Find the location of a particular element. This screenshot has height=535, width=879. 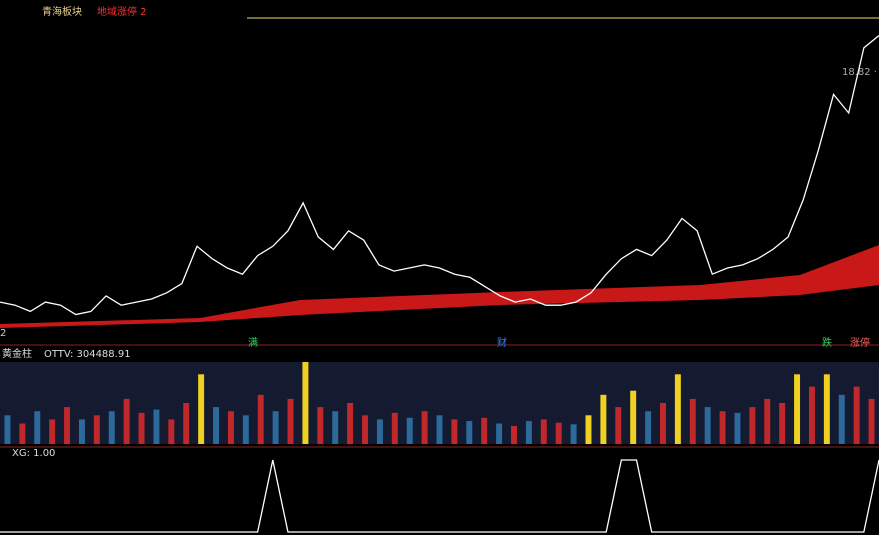

xg-title: XG: 1.00 is located at coordinates (33, 453).